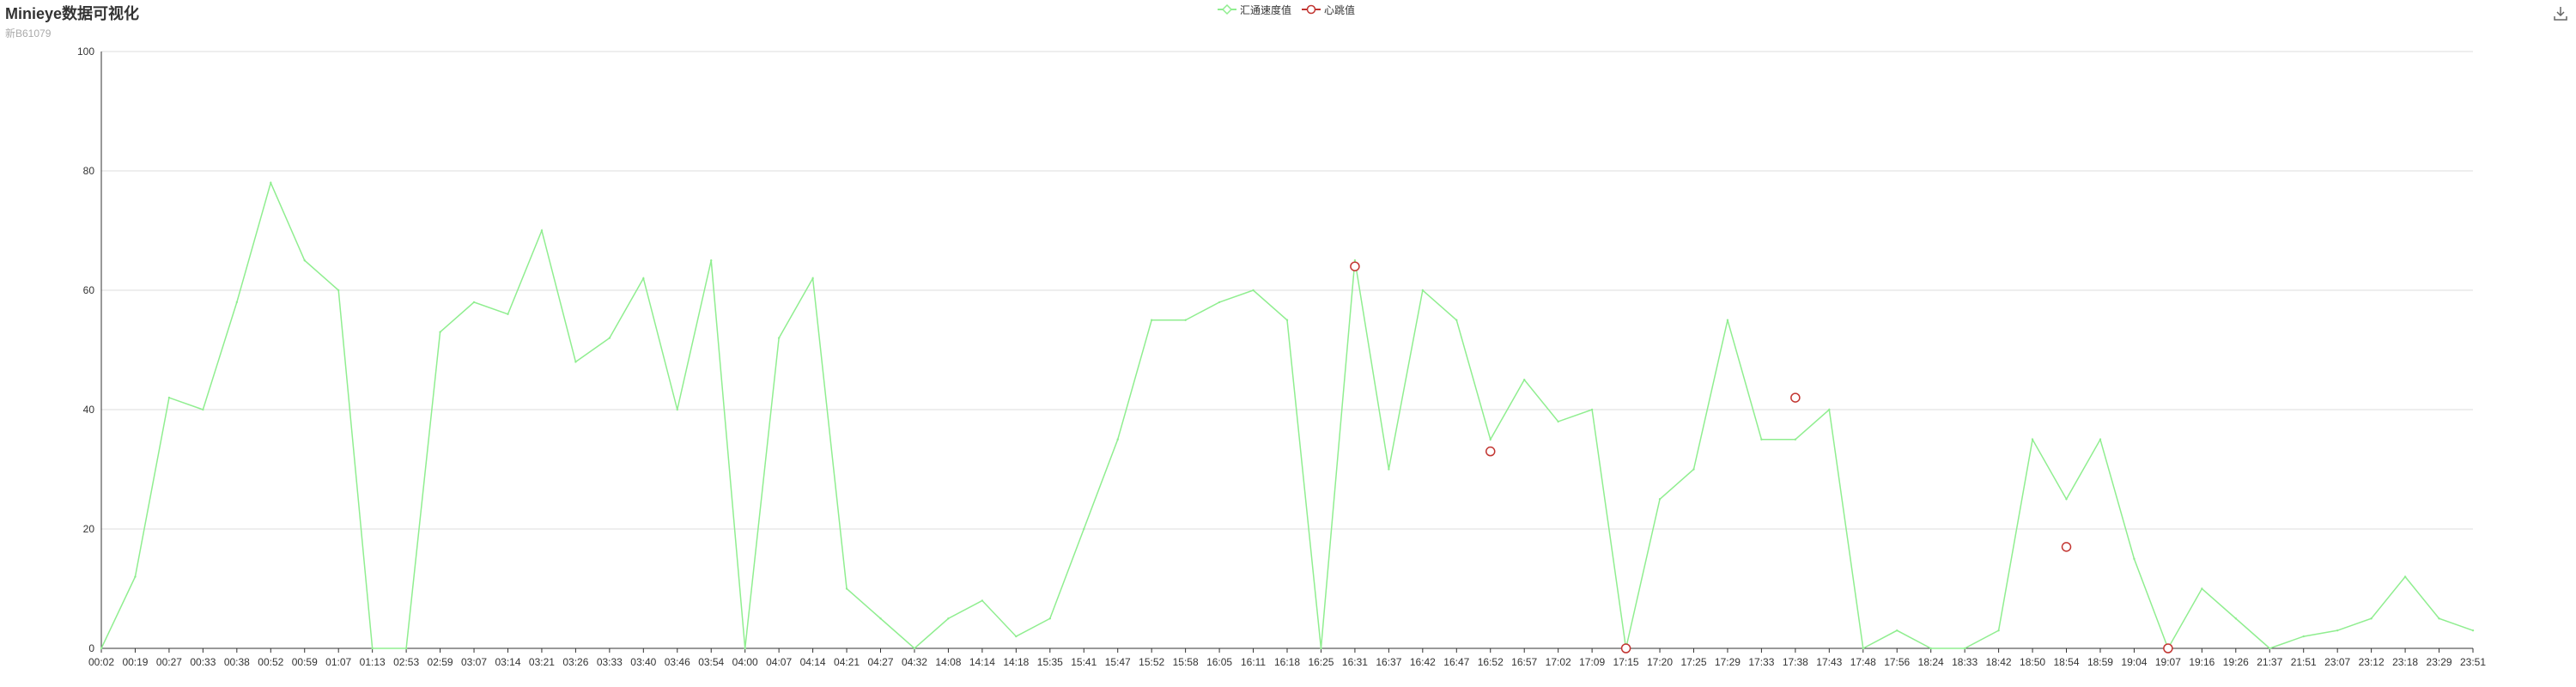 Image resolution: width=2576 pixels, height=687 pixels. Describe the element at coordinates (1016, 662) in the screenshot. I see `x-tick-label: 14:18` at that location.